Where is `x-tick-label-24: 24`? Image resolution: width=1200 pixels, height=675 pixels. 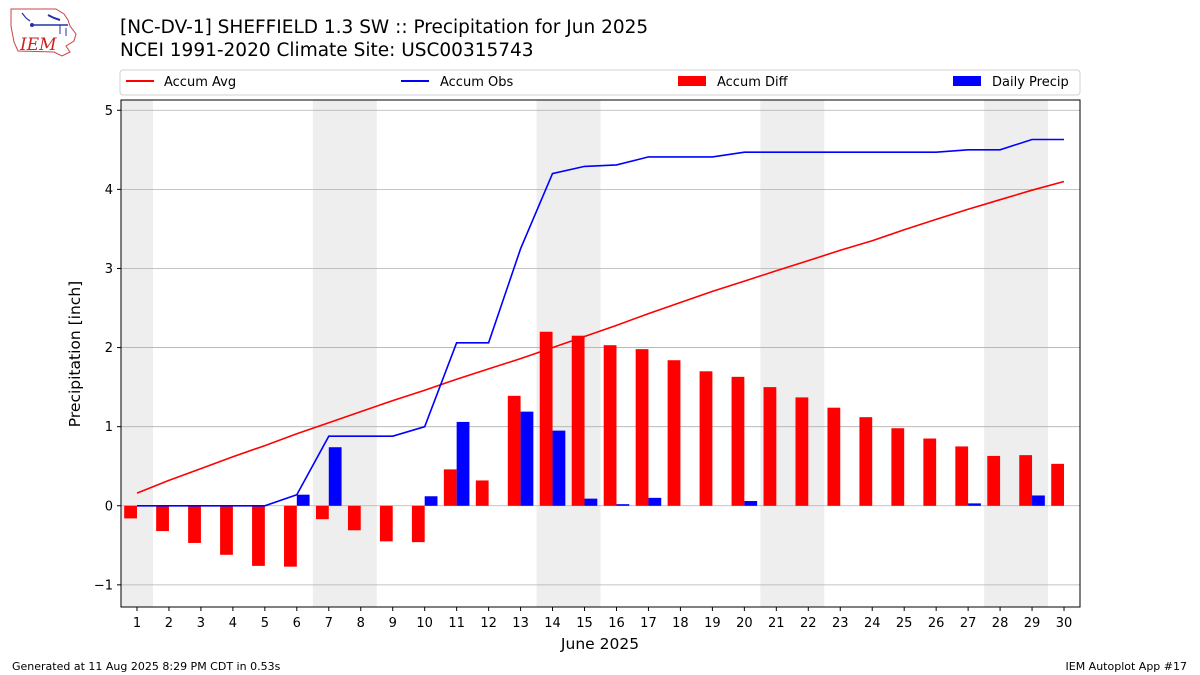 x-tick-label-24: 24 is located at coordinates (872, 623).